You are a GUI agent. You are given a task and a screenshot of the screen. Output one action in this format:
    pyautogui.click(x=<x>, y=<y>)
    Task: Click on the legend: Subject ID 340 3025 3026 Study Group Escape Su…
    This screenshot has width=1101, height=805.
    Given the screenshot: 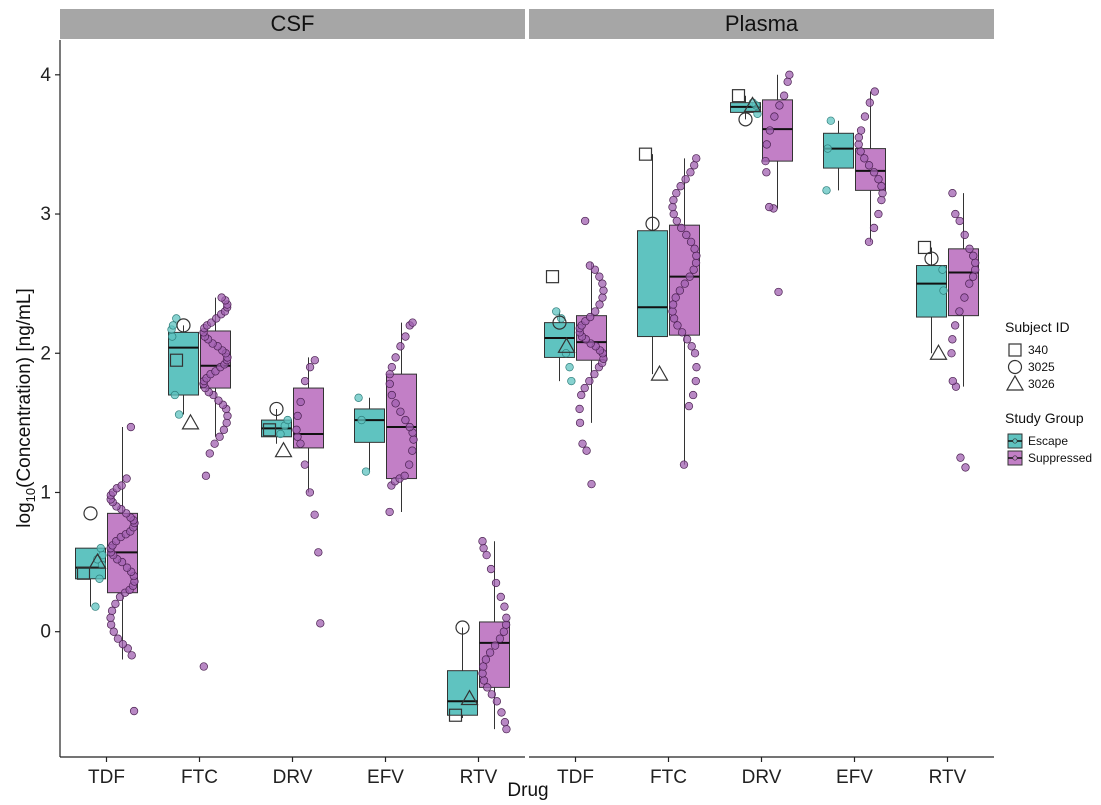 What is the action you would take?
    pyautogui.click(x=1048, y=392)
    